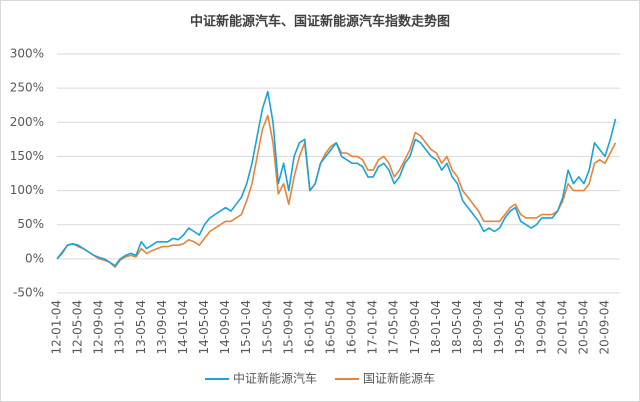  Describe the element at coordinates (27, 190) in the screenshot. I see `y-tick-label: 100%` at that location.